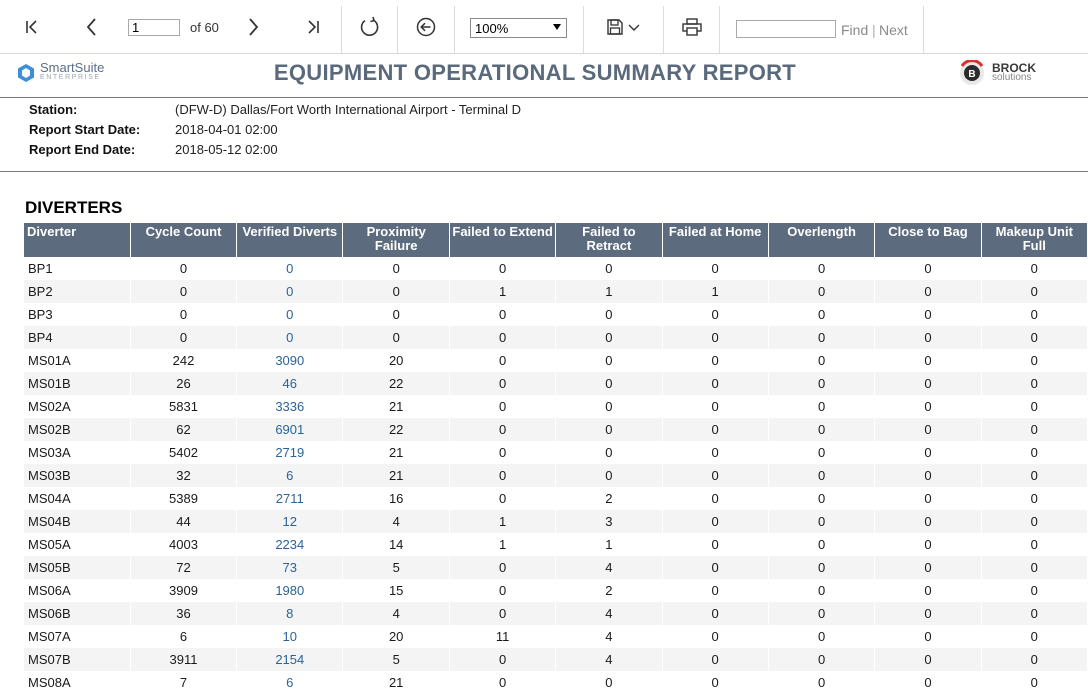 The image size is (1088, 694). What do you see at coordinates (77, 314) in the screenshot?
I see `diverter-name-cell: BP3` at bounding box center [77, 314].